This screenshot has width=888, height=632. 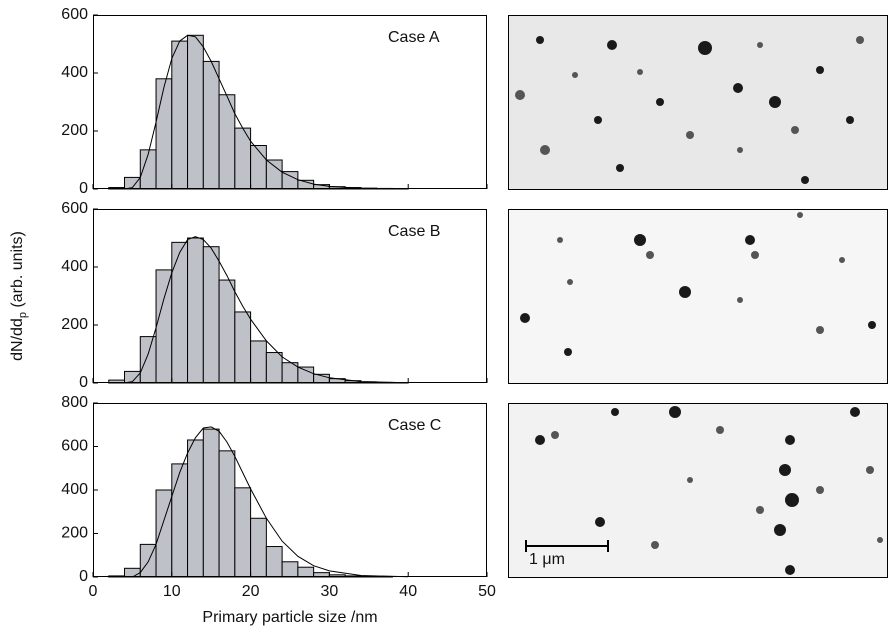 I want to click on y-tick-label: 800, so click(x=74, y=402).